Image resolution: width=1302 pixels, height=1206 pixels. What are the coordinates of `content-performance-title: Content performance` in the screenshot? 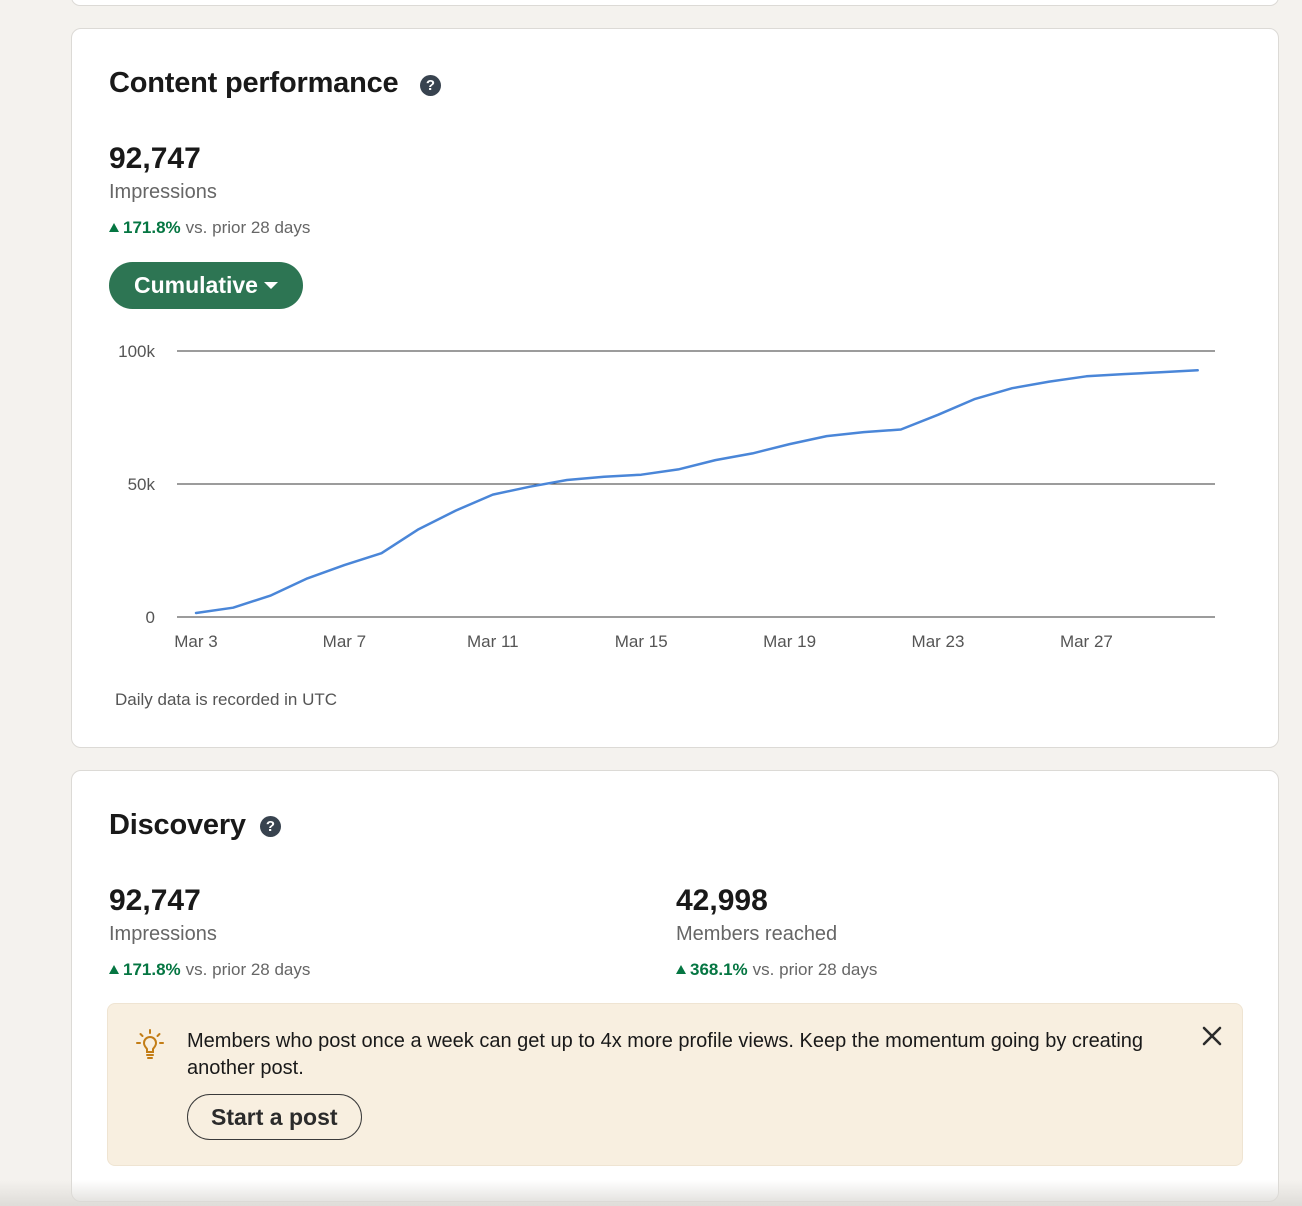 It's located at (254, 83).